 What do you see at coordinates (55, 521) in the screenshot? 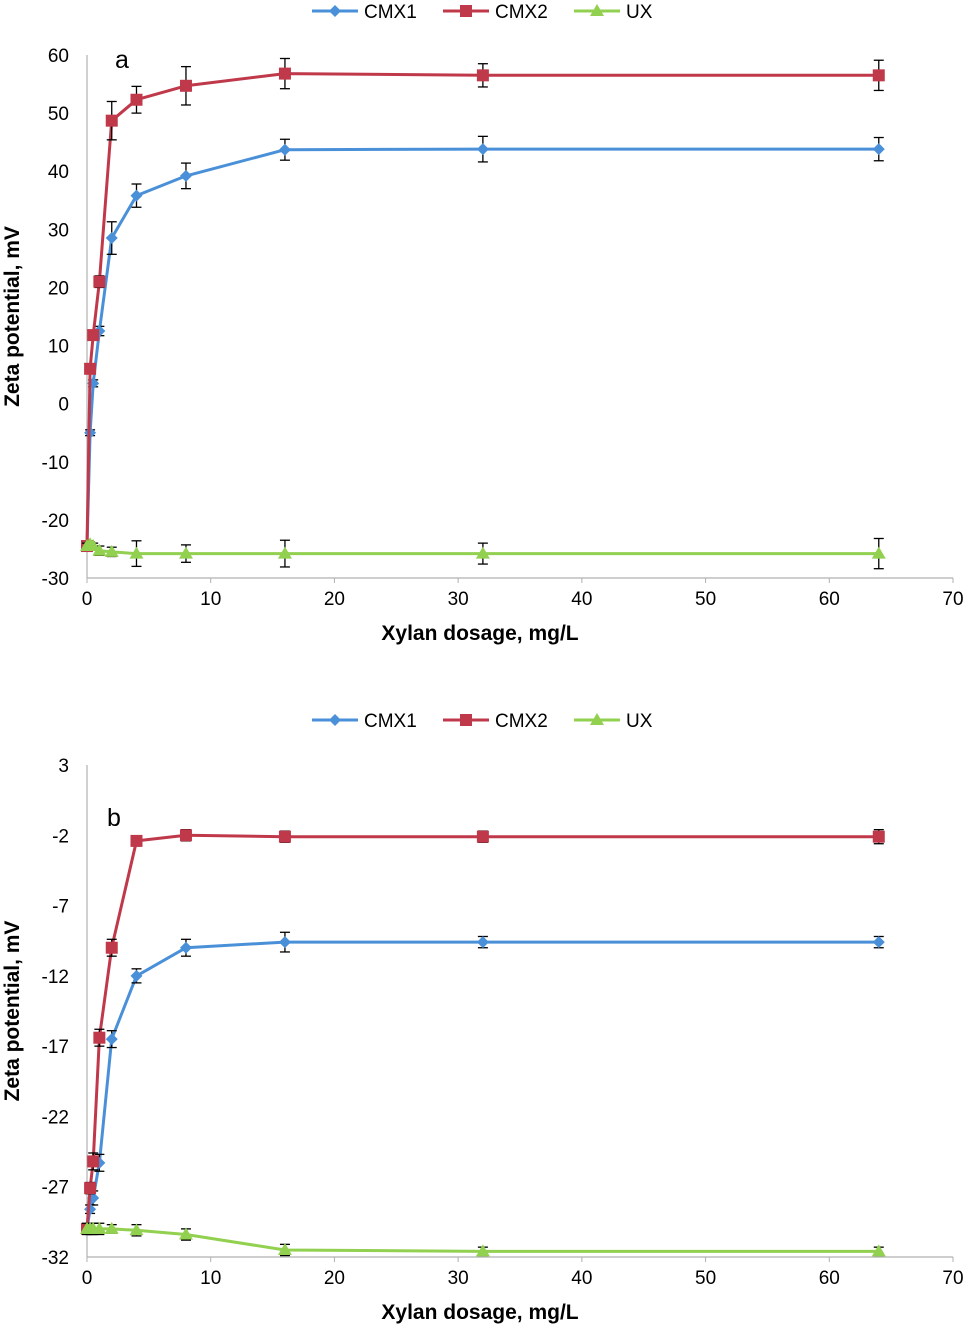
I see `y-tick-label: -20` at bounding box center [55, 521].